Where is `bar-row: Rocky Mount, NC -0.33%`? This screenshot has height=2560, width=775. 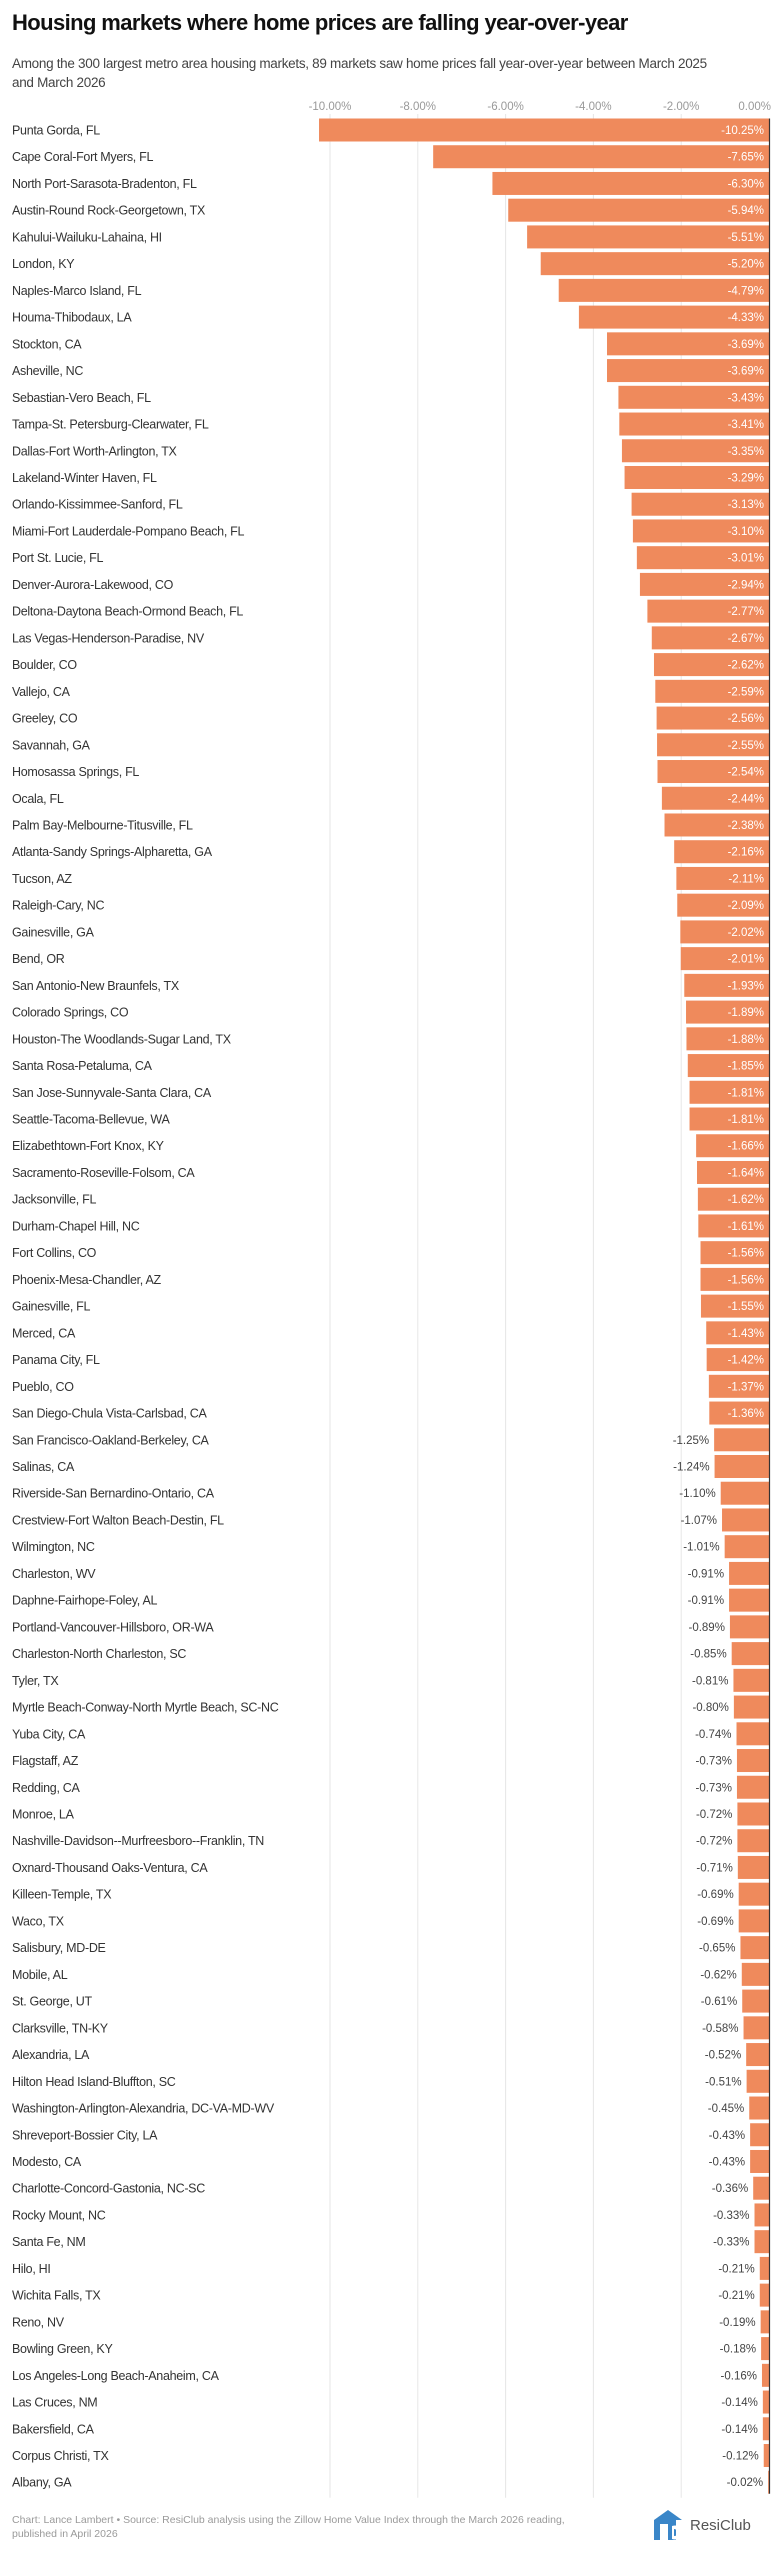 bar-row: Rocky Mount, NC -0.33% is located at coordinates (390, 2215).